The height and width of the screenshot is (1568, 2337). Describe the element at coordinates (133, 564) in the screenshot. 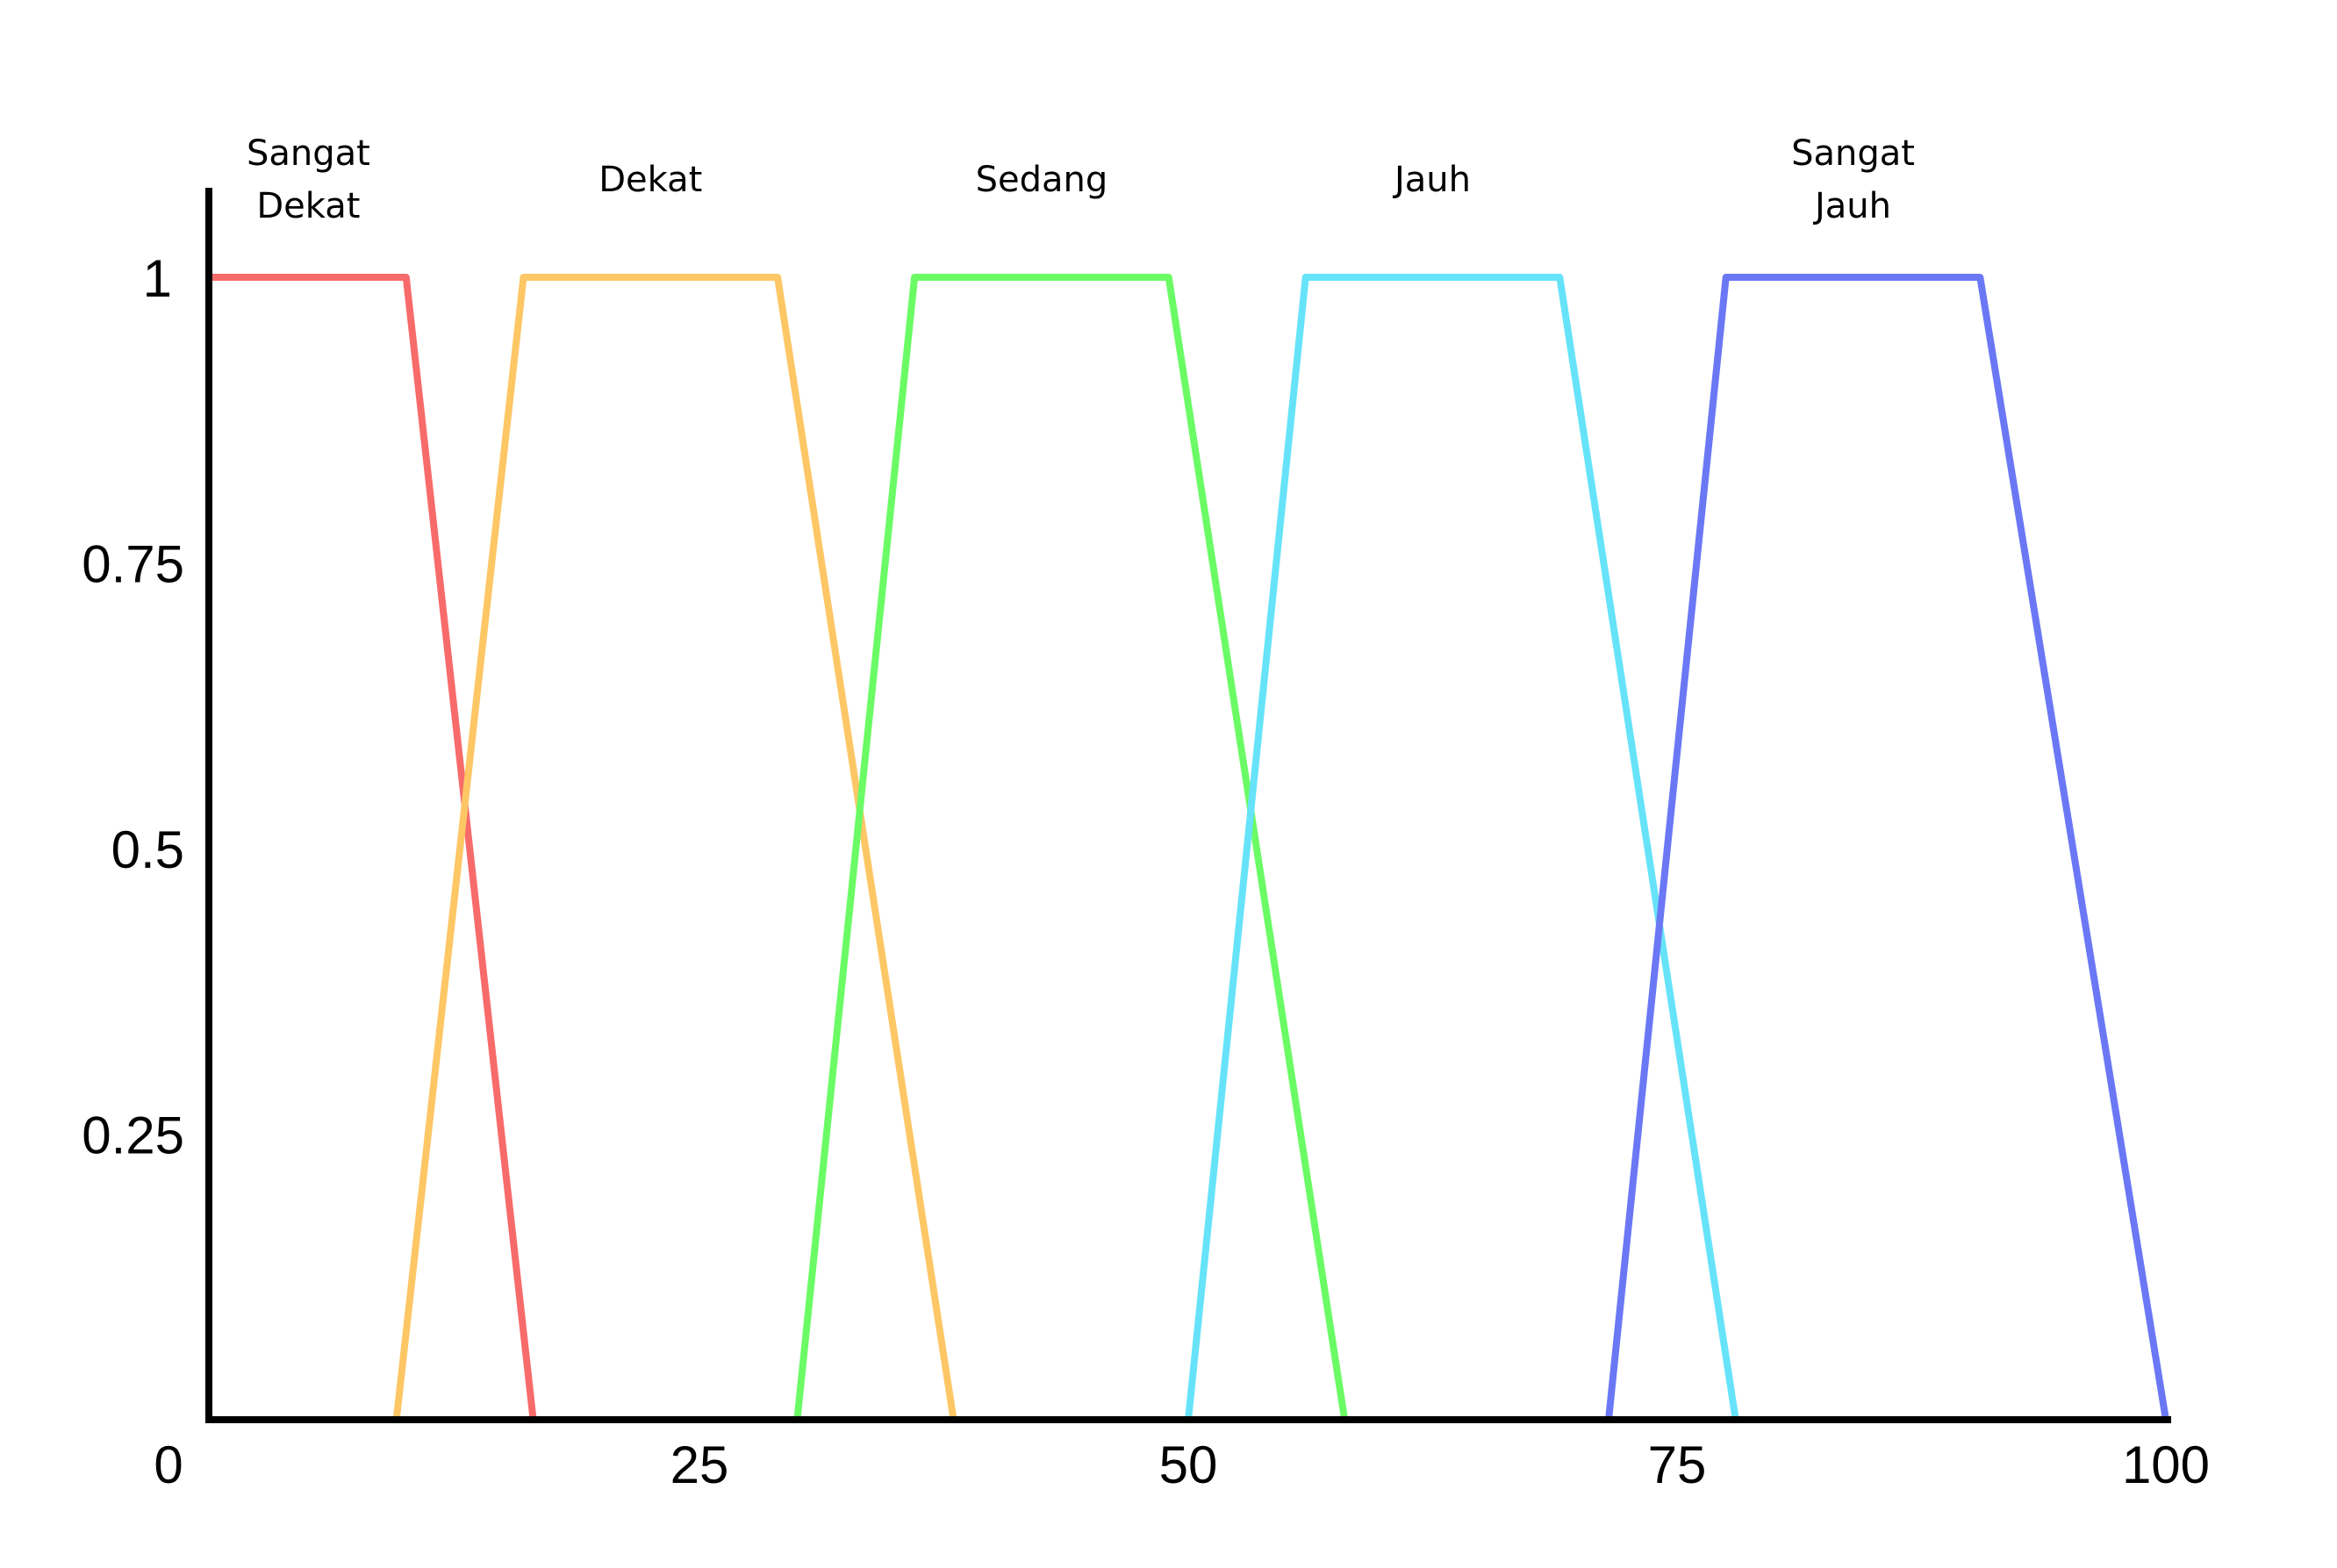

I see `y-tick-label-0.75: 0.75` at that location.